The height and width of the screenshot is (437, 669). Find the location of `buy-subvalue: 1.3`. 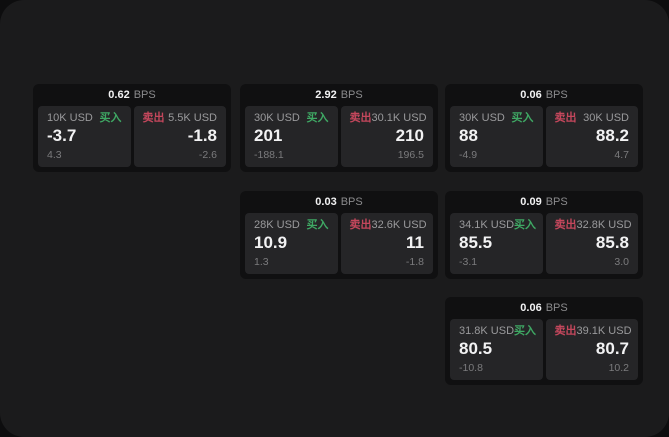

buy-subvalue: 1.3 is located at coordinates (261, 261).